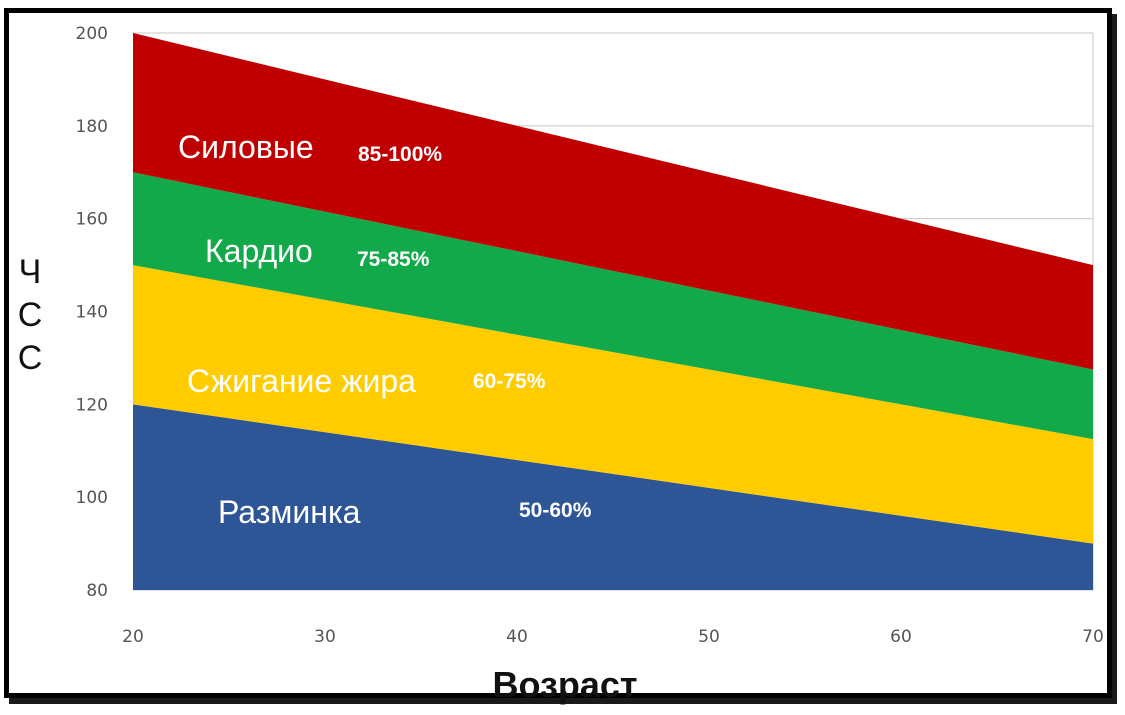  Describe the element at coordinates (97, 591) in the screenshot. I see `y-tick-label: 80` at that location.